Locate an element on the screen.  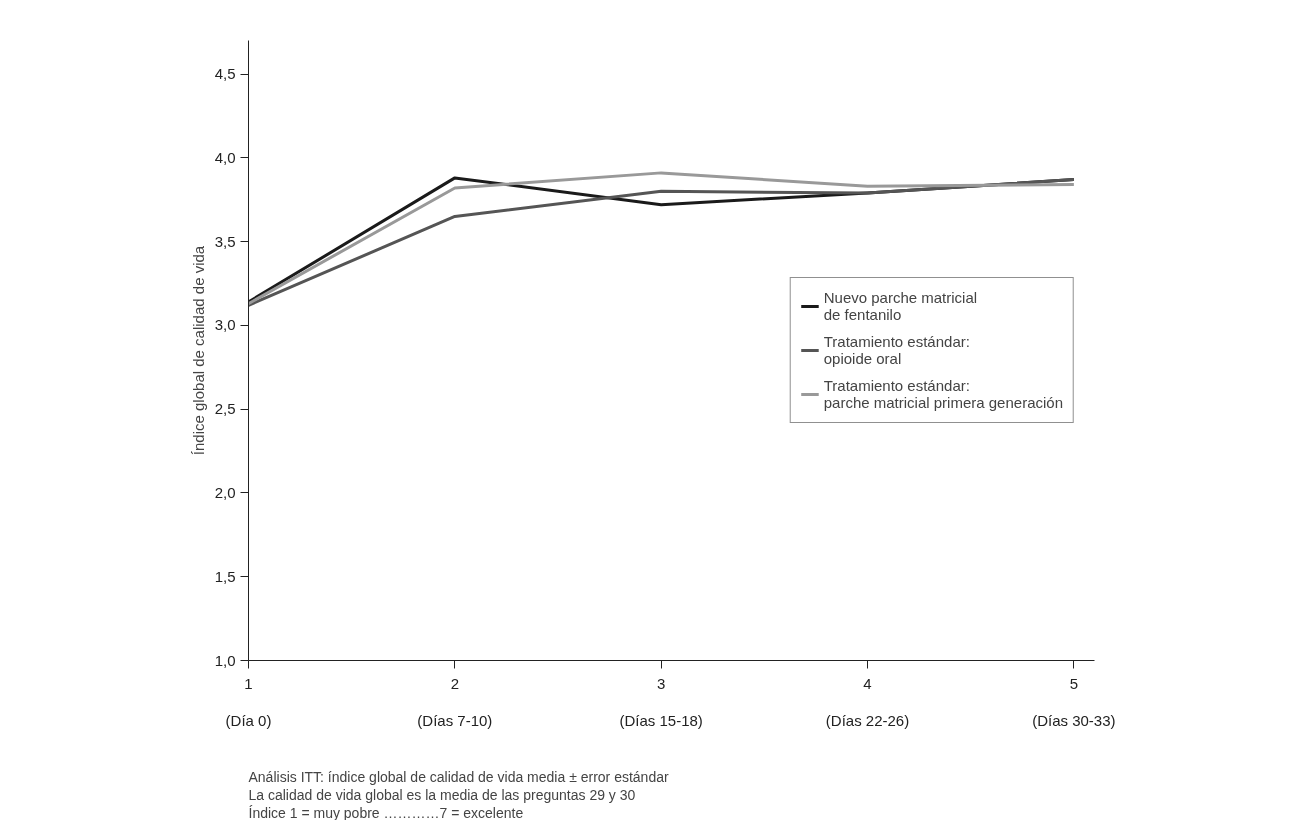
text: Análisis ITT: índice global de calidad de vida media ± error estándar is located at coordinates (458, 776).